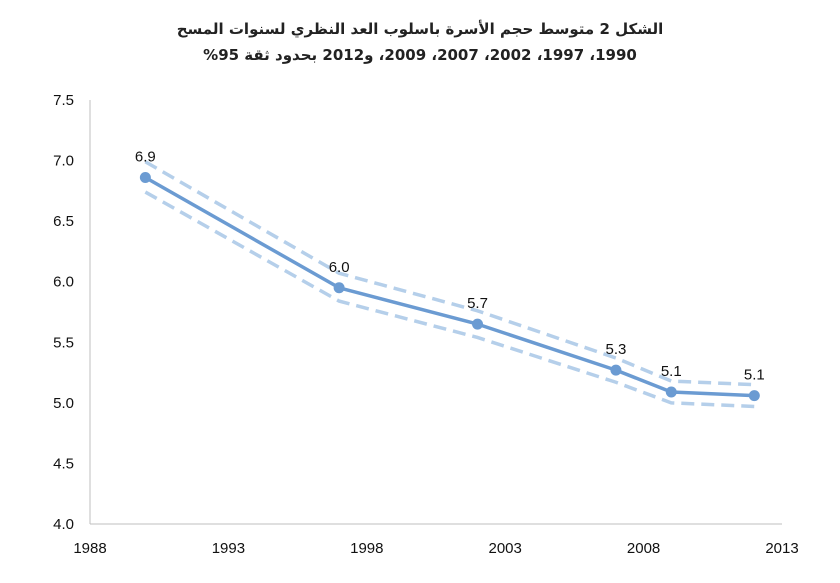 This screenshot has width=840, height=583. I want to click on y-tick-label: 6.5, so click(63, 221).